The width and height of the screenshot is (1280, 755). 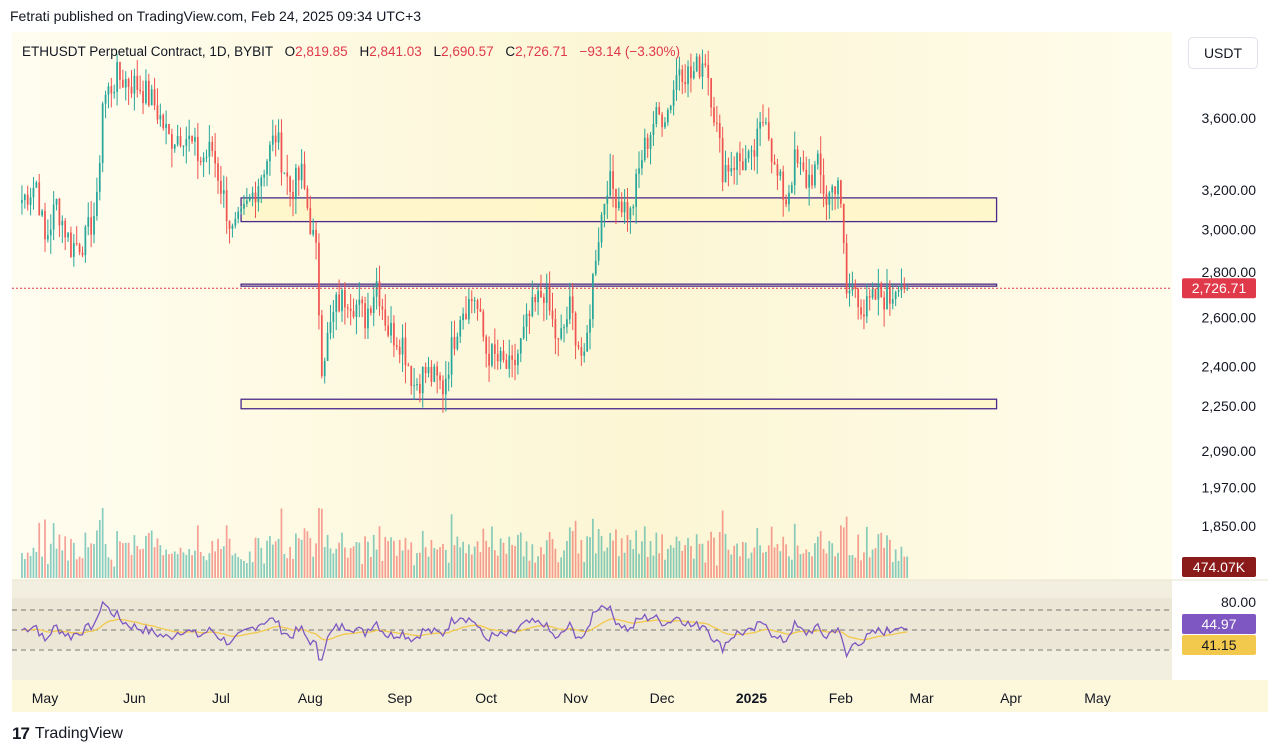 What do you see at coordinates (1219, 645) in the screenshot?
I see `rsi-ma-tag-bg` at bounding box center [1219, 645].